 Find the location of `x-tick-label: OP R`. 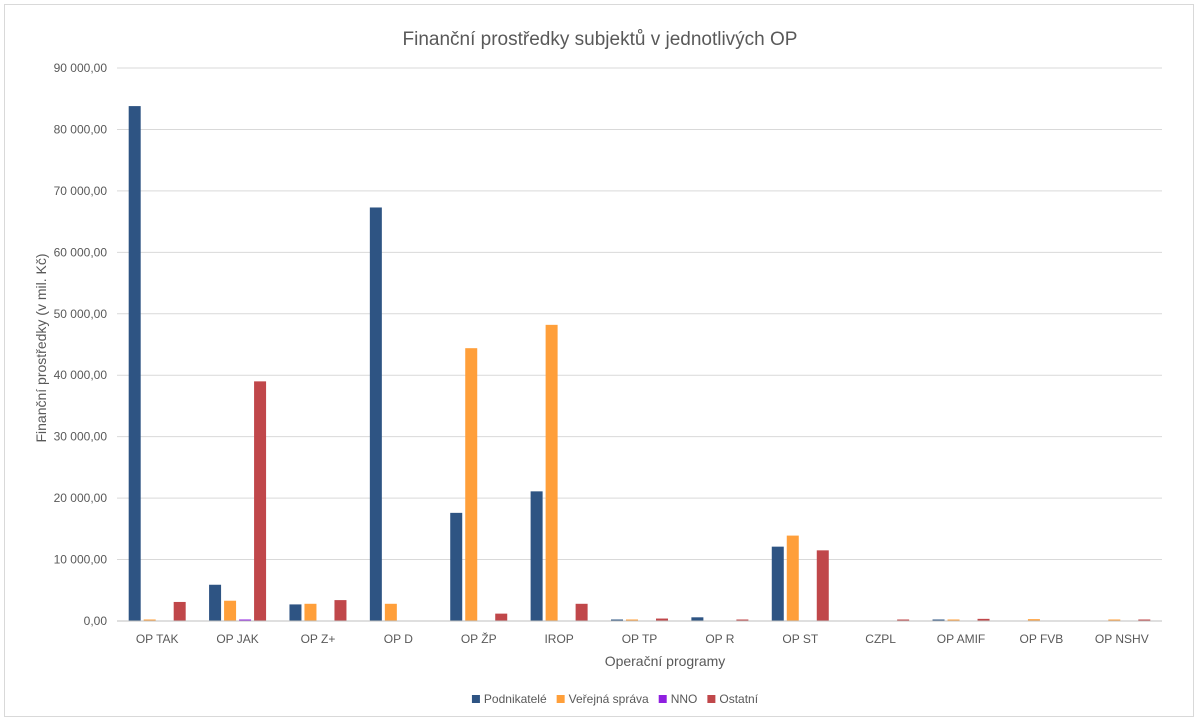

x-tick-label: OP R is located at coordinates (719, 639).